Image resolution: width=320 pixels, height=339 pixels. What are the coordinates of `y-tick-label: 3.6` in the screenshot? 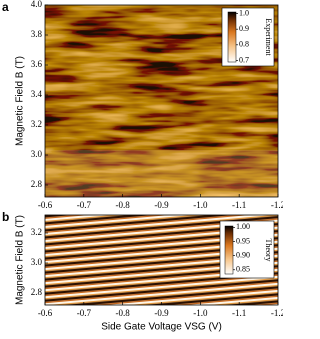 It's located at (37, 64).